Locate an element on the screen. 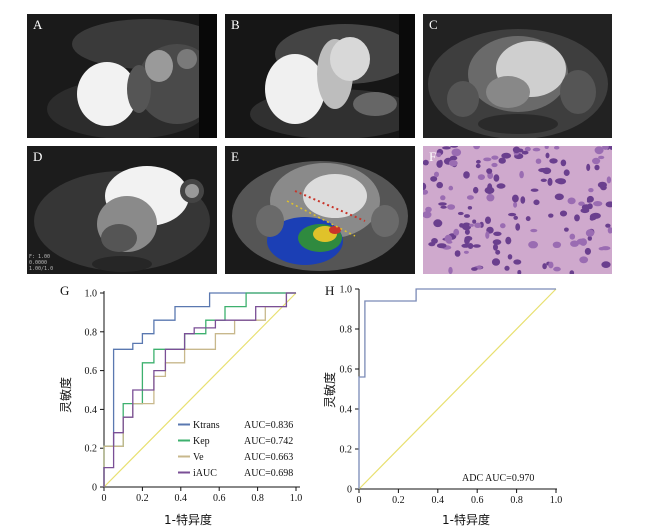 This screenshot has width=650, height=528. legend-series-name: Ktrans is located at coordinates (206, 425).